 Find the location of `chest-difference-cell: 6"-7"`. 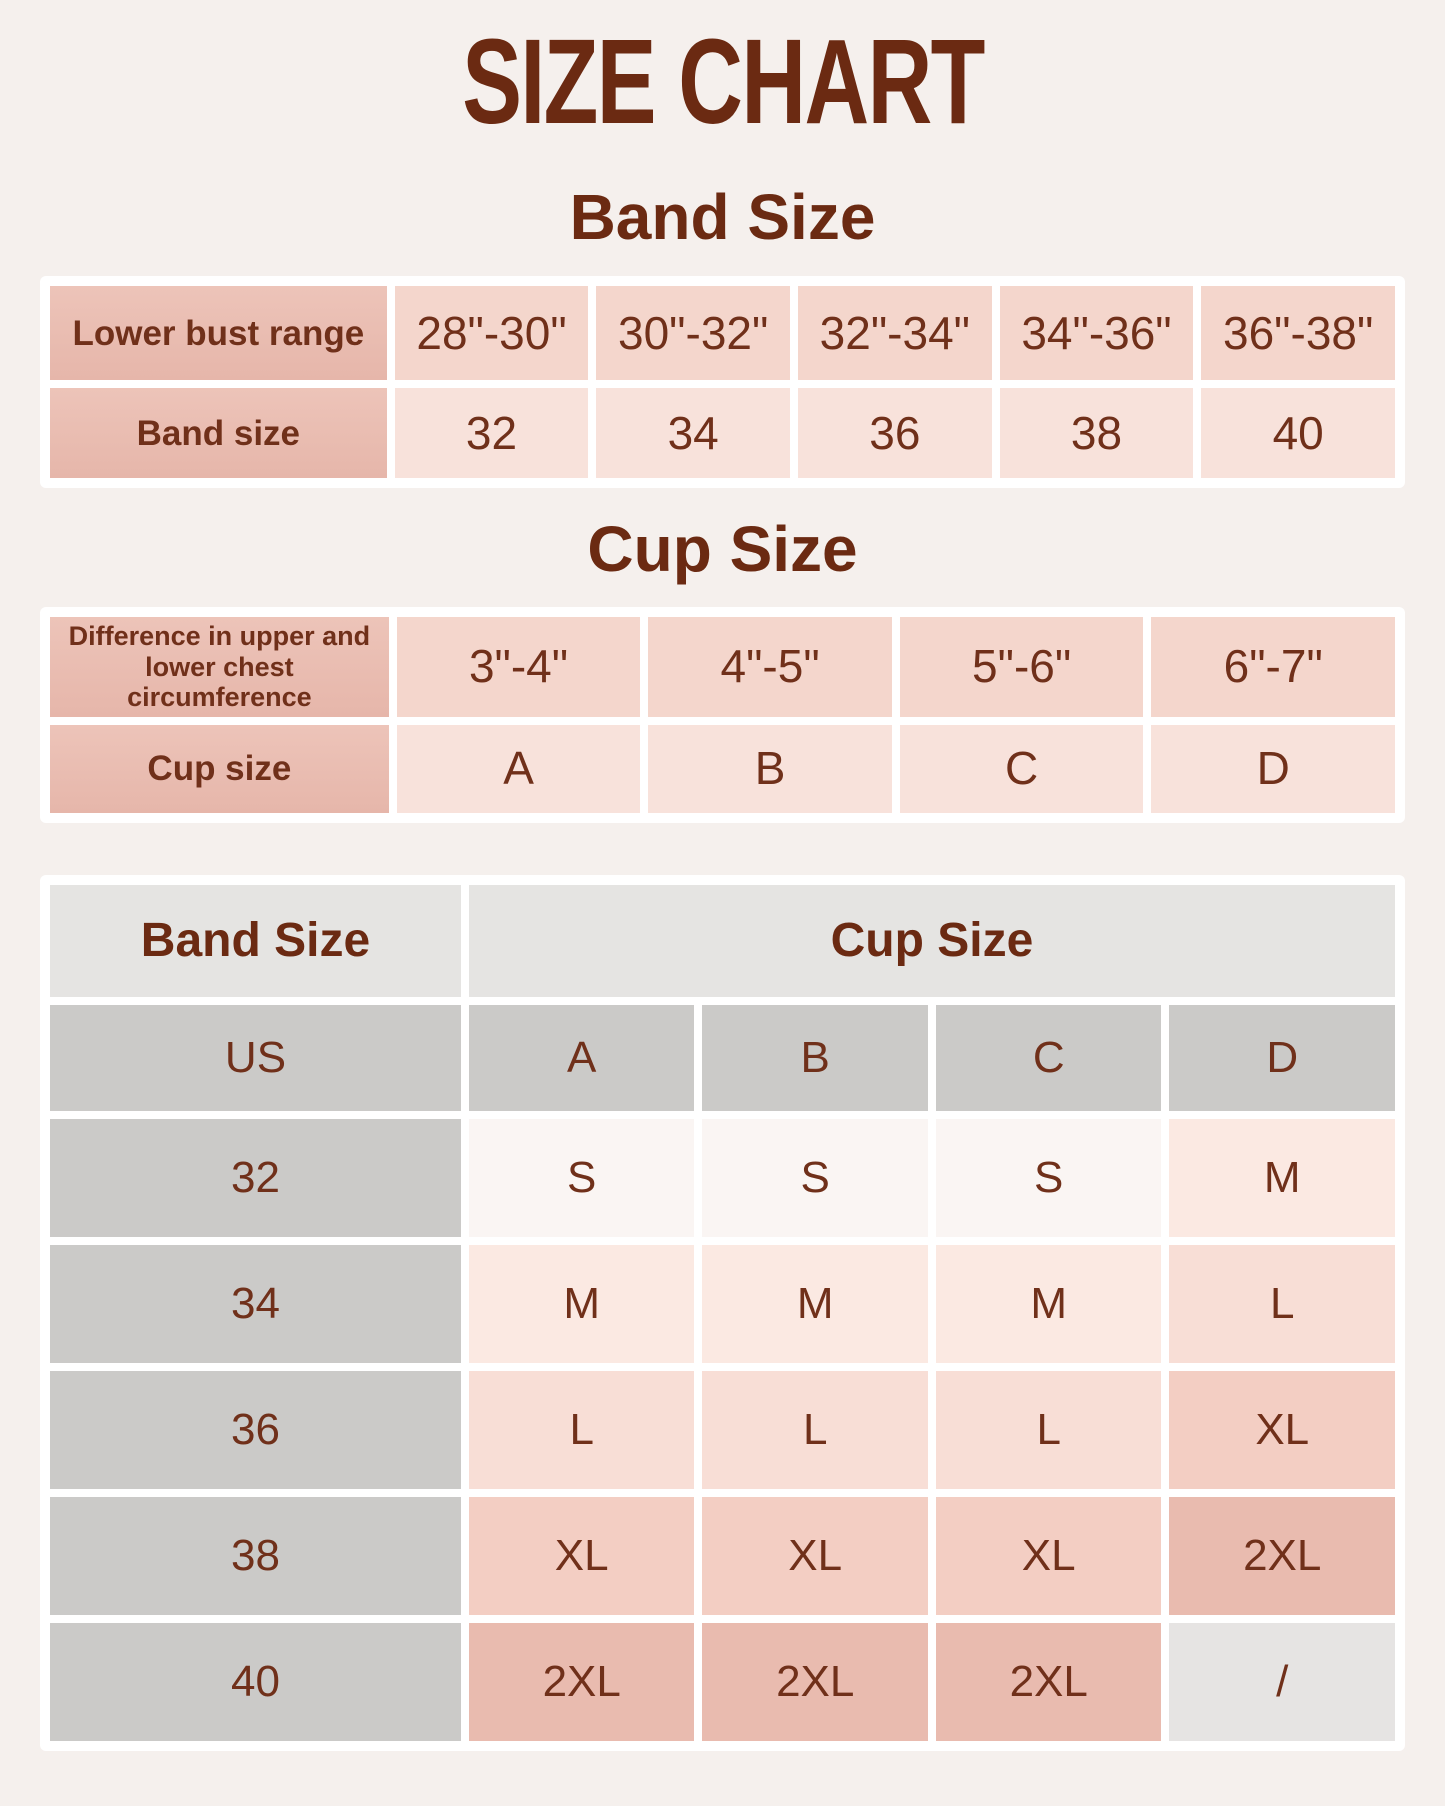

chest-difference-cell: 6"-7" is located at coordinates (1273, 666).